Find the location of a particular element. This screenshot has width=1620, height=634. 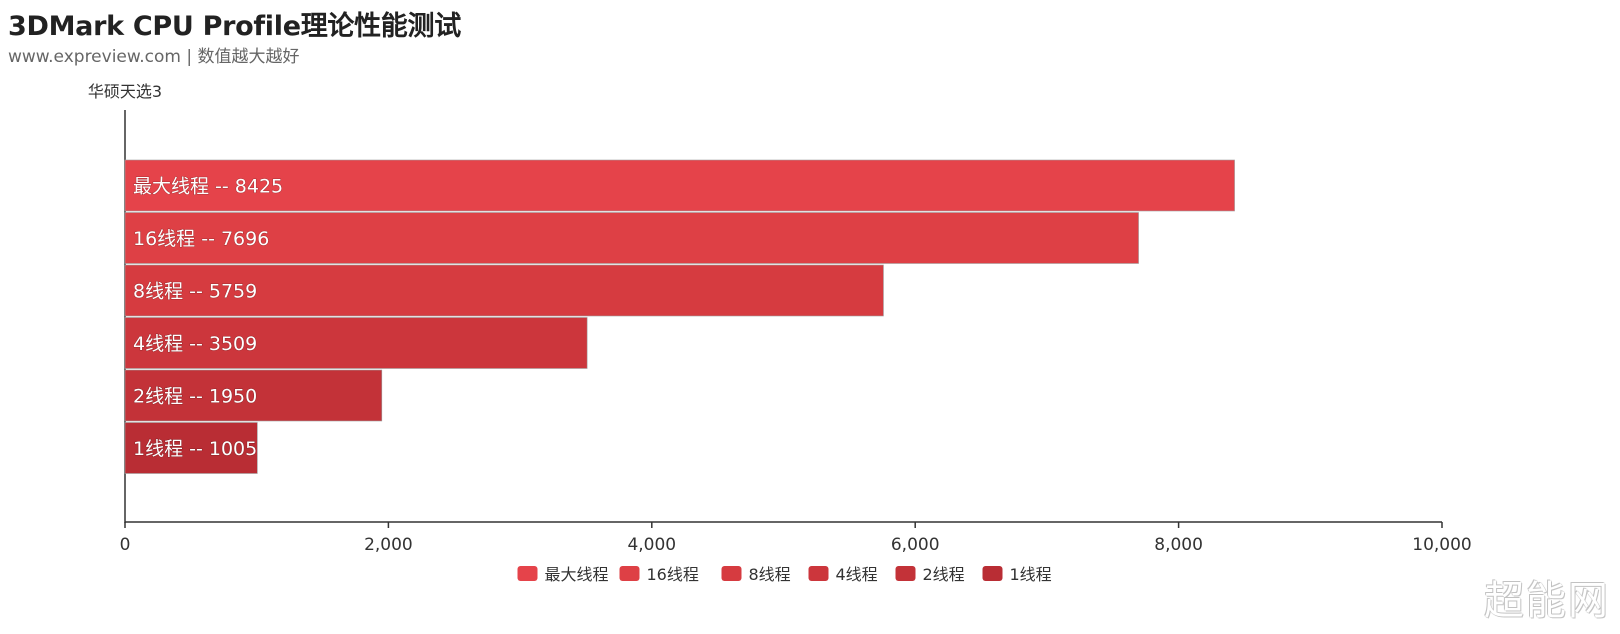

legend-label: 1线程 is located at coordinates (1031, 574).